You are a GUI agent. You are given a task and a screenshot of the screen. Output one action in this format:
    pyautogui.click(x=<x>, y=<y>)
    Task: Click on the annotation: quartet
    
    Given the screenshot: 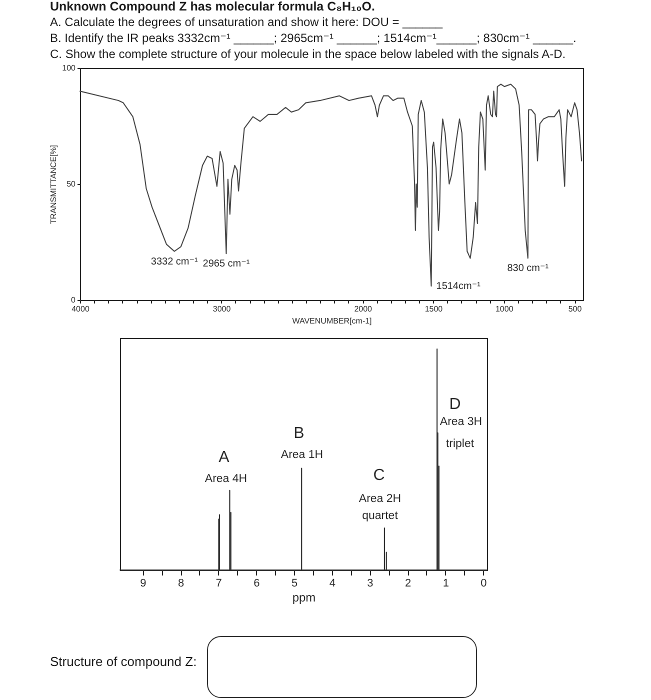 What is the action you would take?
    pyautogui.click(x=380, y=516)
    